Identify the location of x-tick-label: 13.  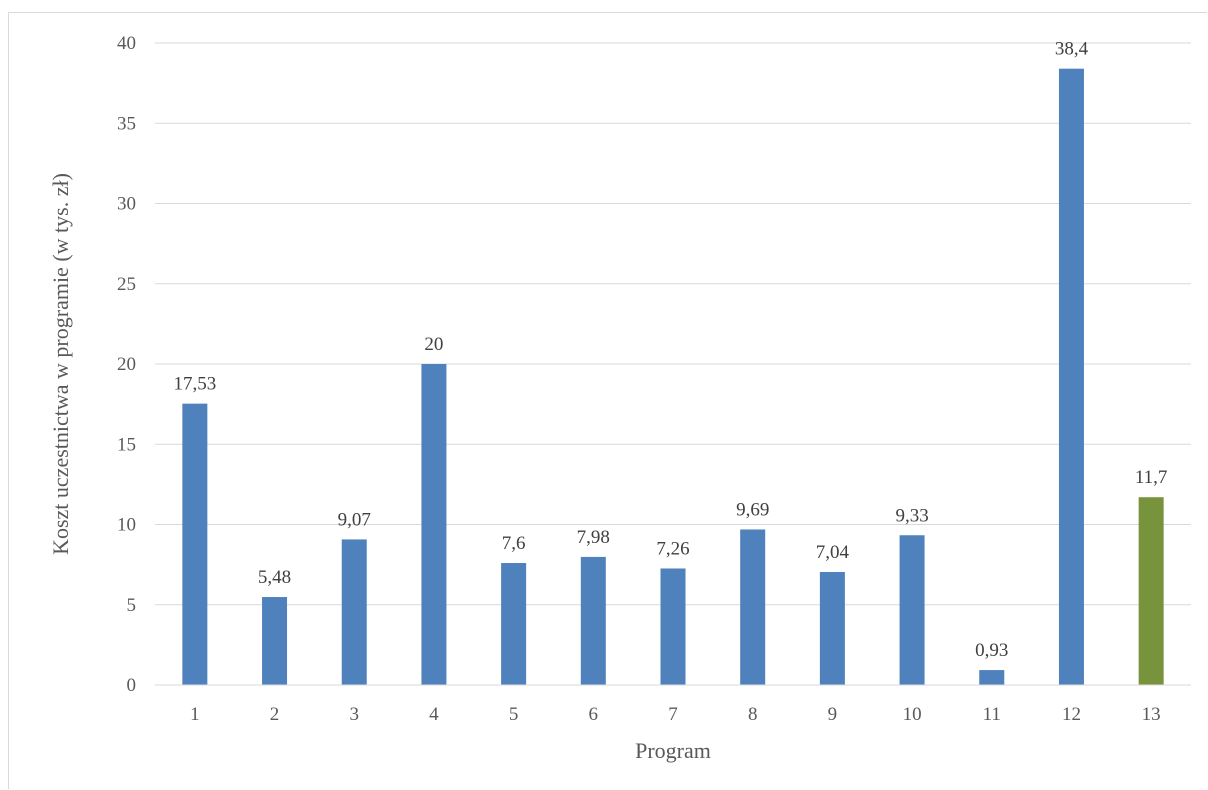
(1151, 714).